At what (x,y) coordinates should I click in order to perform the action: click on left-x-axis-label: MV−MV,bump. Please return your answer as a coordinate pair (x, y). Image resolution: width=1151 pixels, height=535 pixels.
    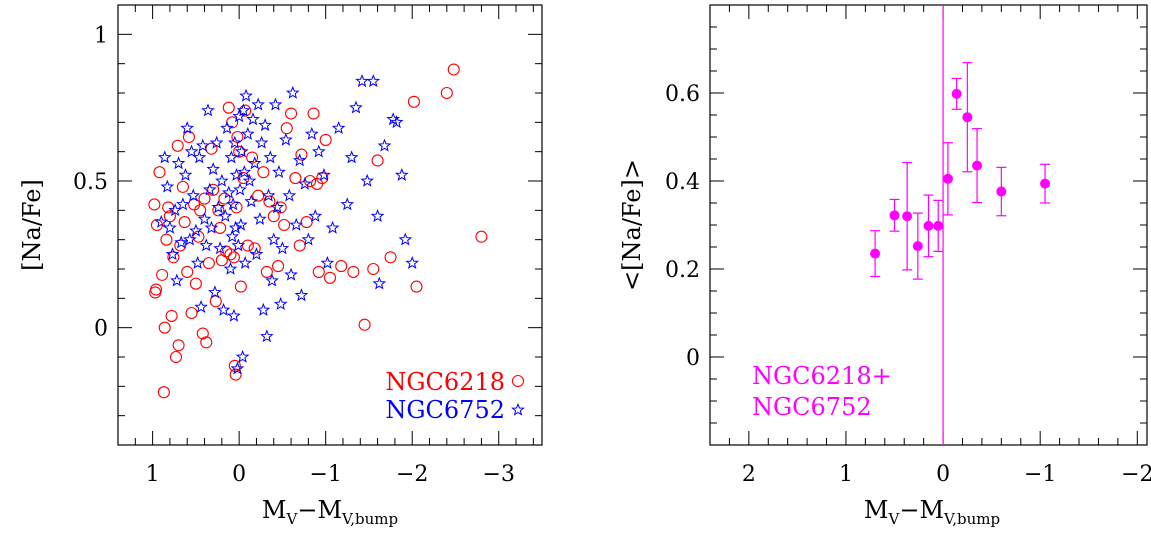
    Looking at the image, I should click on (330, 512).